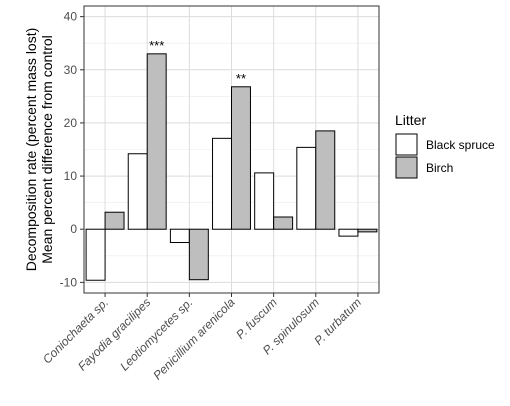 The height and width of the screenshot is (406, 510). What do you see at coordinates (69, 282) in the screenshot?
I see `y-tick-label: -10` at bounding box center [69, 282].